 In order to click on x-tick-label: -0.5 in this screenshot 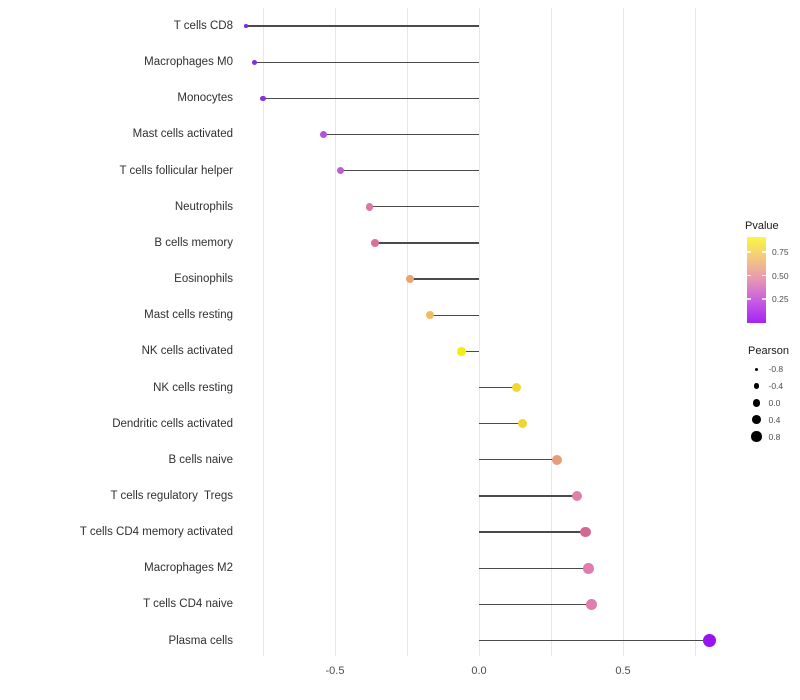, I will do `click(335, 671)`.